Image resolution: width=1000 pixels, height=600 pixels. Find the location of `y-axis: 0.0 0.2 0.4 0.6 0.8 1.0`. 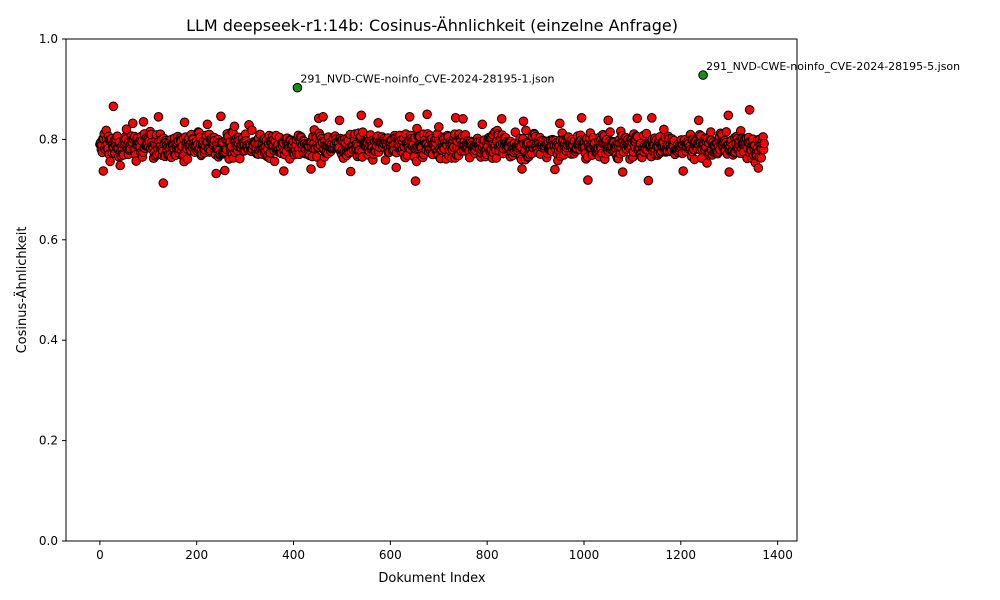

y-axis: 0.0 0.2 0.4 0.6 0.8 1.0 is located at coordinates (52, 290).